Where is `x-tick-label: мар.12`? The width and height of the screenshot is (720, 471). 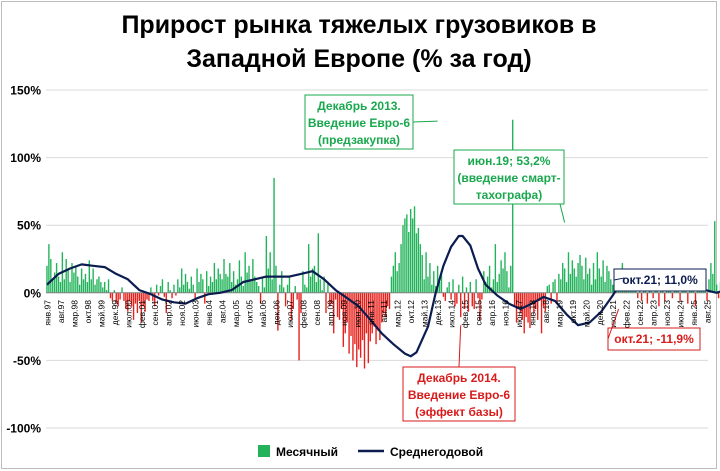 x-tick-label: мар.12 is located at coordinates (398, 313).